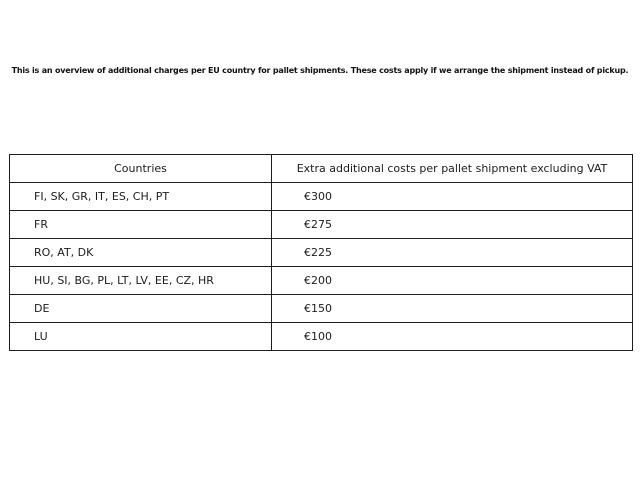  I want to click on table-row: FI, SK, GR, IT, ES, CH, PT €300, so click(321, 196).